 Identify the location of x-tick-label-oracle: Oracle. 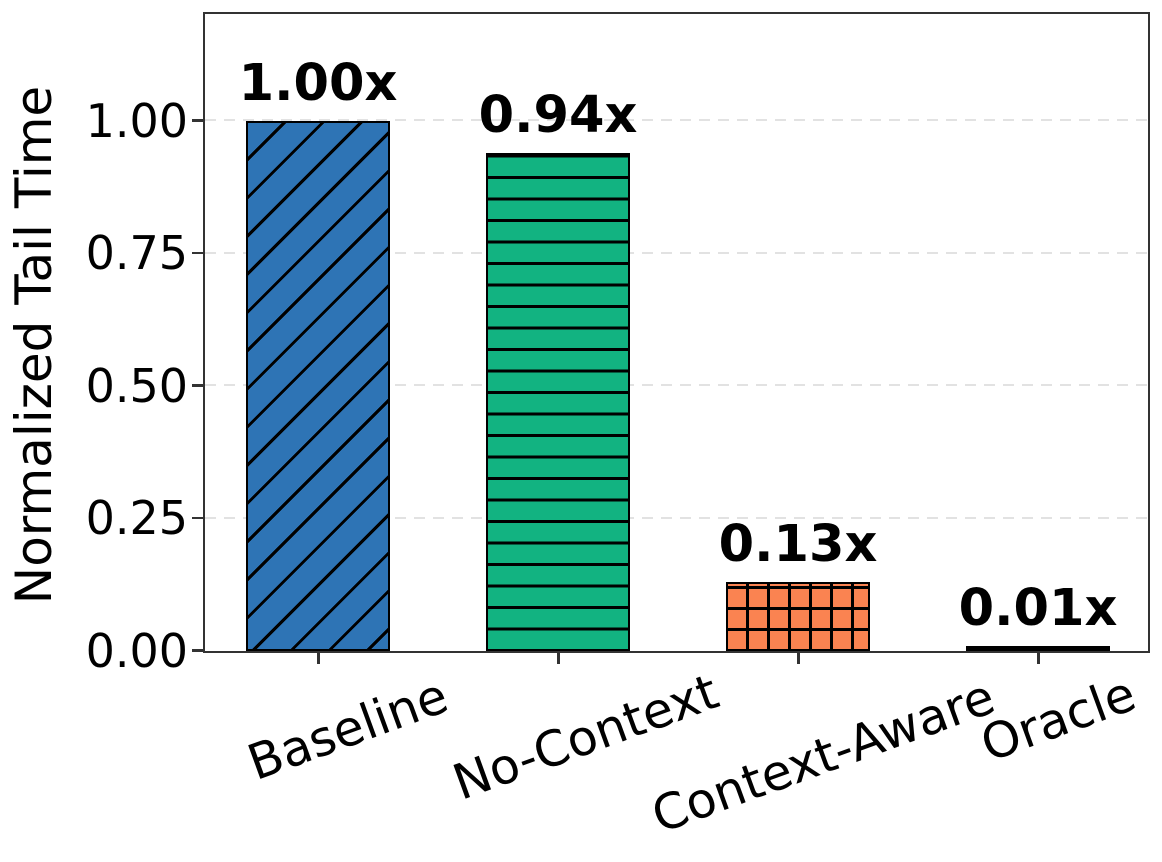
(1058, 719).